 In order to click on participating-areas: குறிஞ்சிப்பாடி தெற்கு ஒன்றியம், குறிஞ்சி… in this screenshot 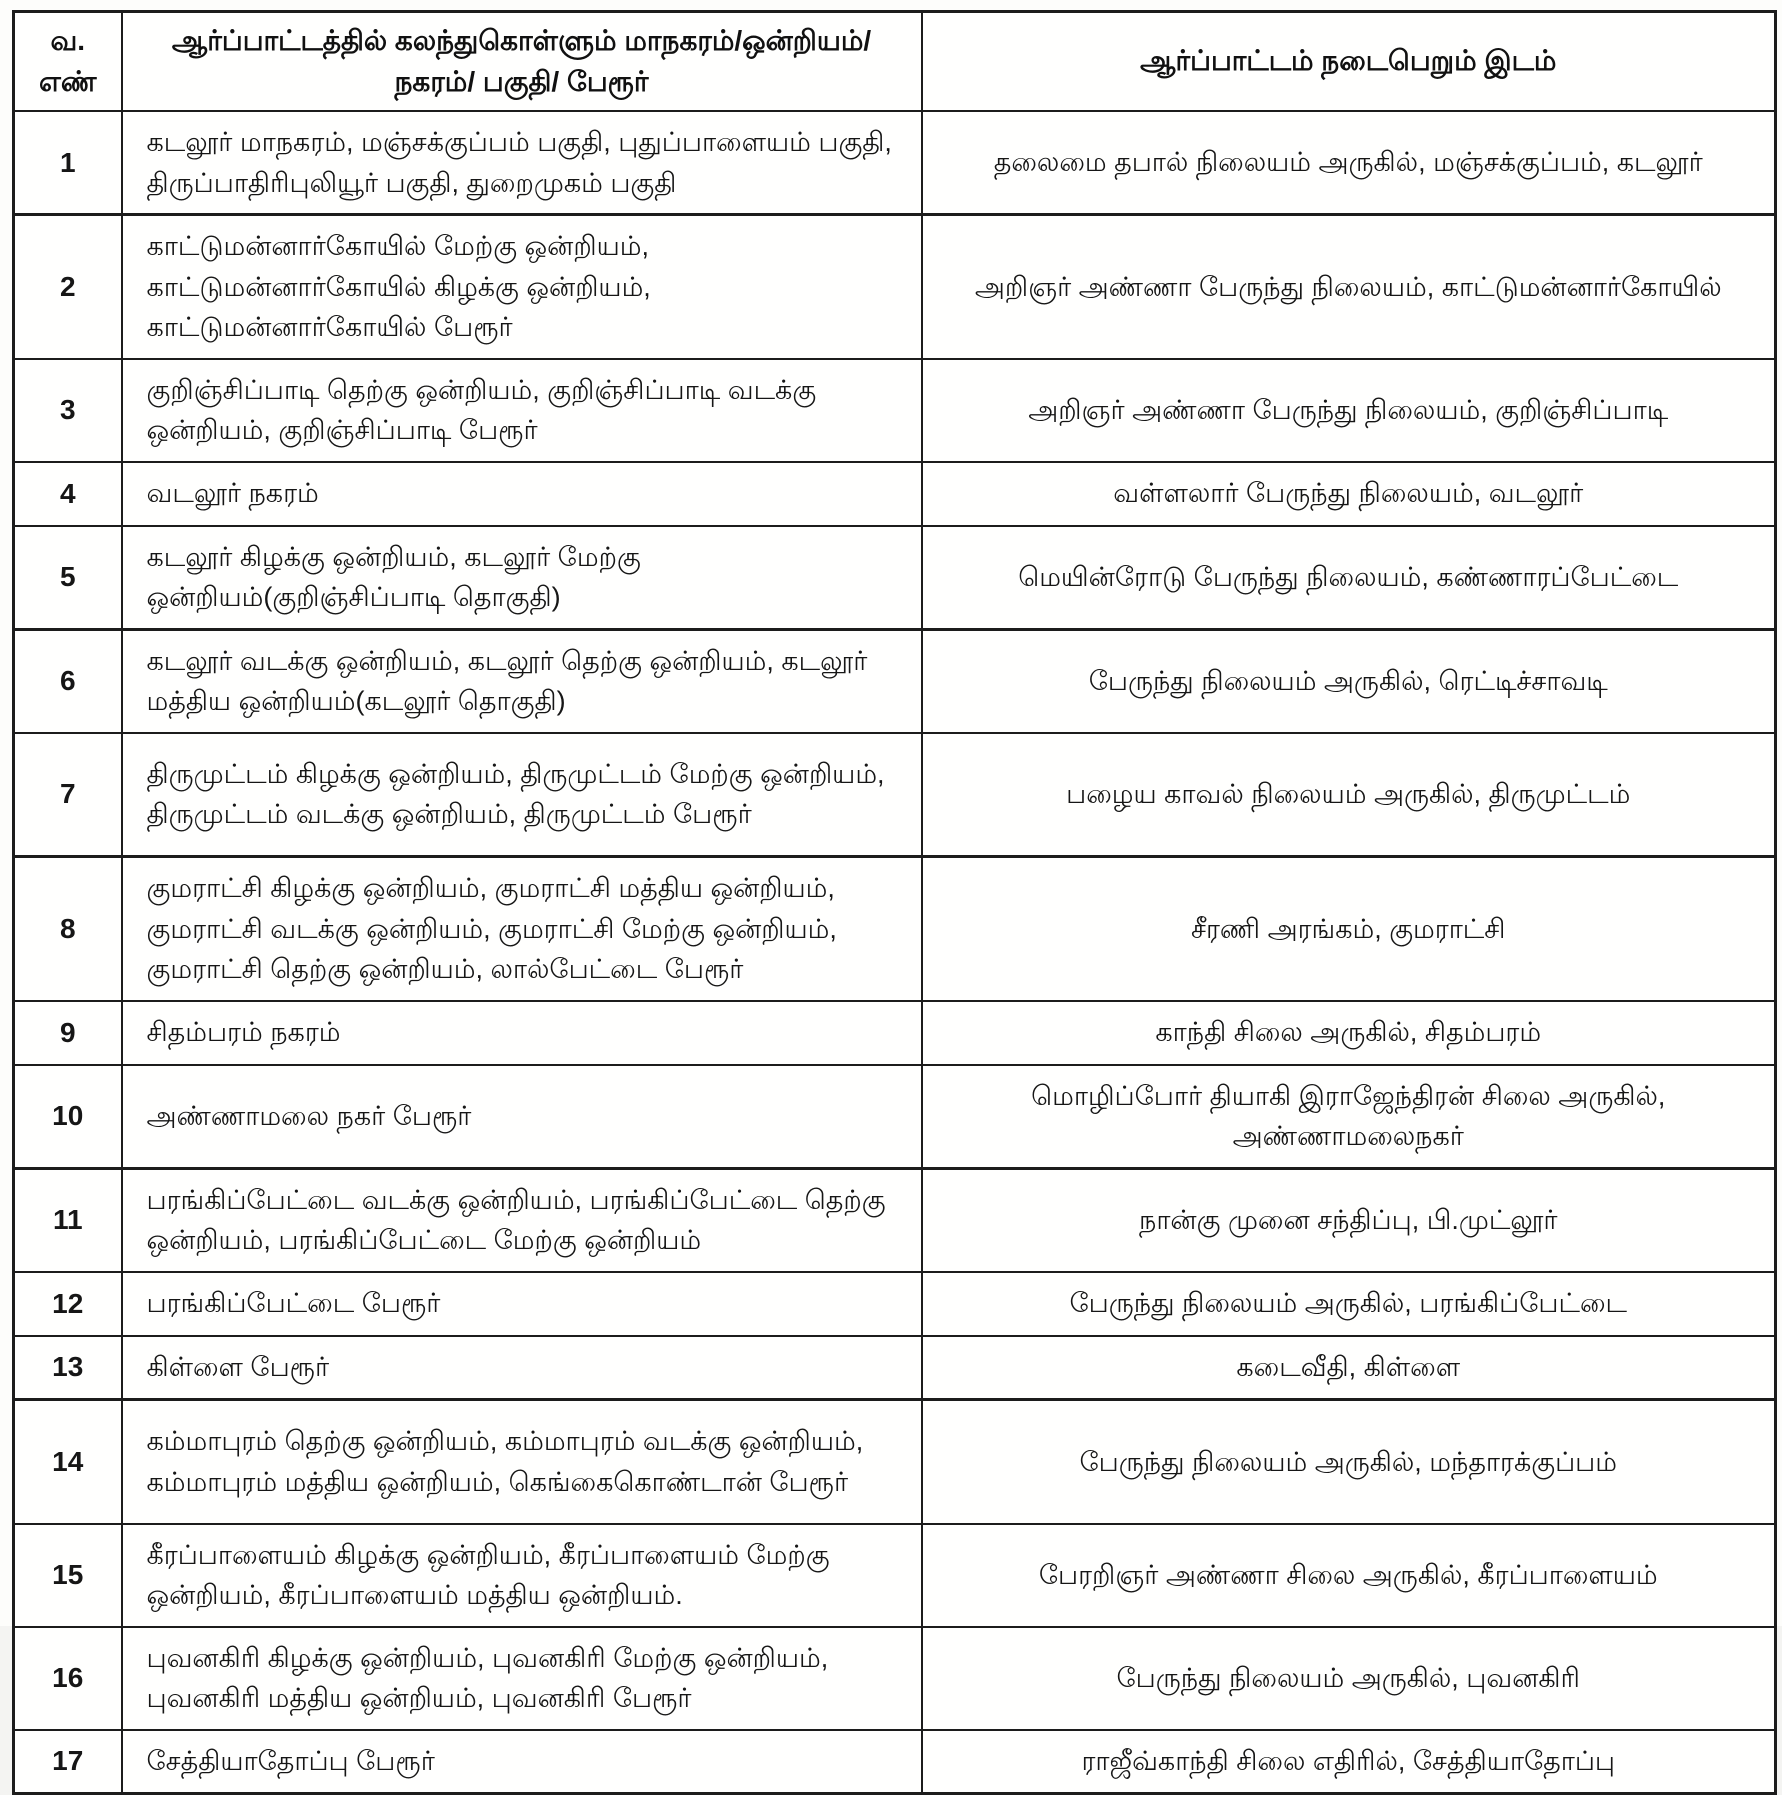, I will do `click(521, 410)`.